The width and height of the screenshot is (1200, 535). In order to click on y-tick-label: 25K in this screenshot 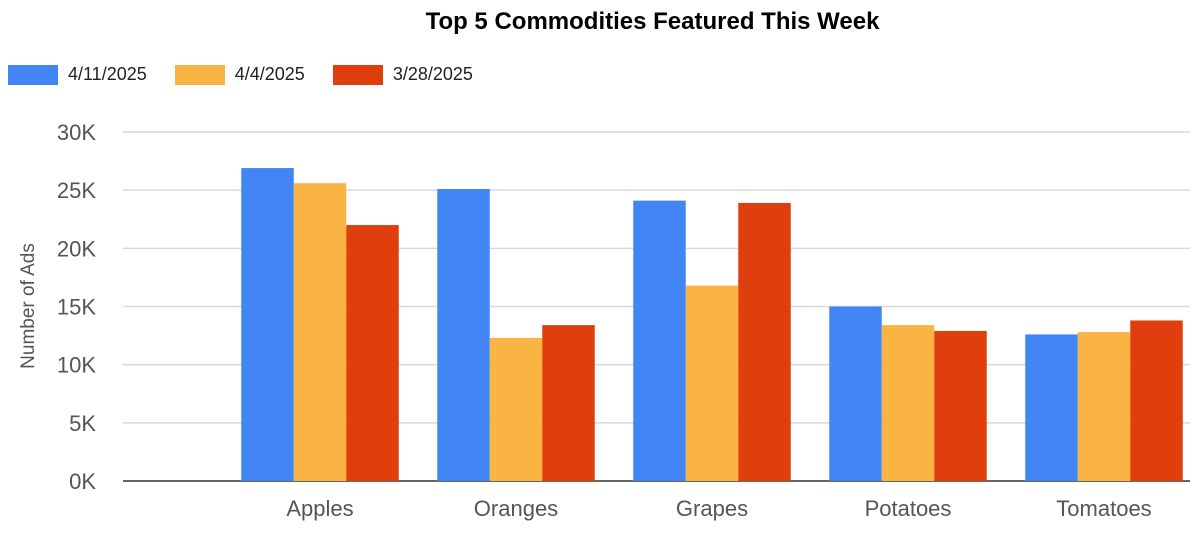, I will do `click(76, 190)`.